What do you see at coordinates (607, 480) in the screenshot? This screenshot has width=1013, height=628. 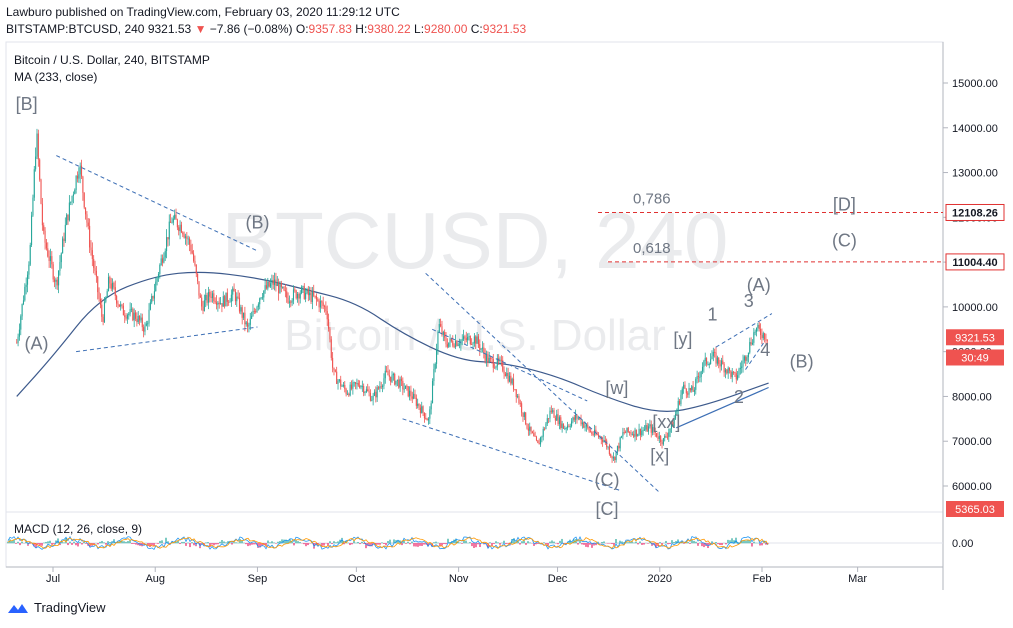 I see `wave-label: (C)` at bounding box center [607, 480].